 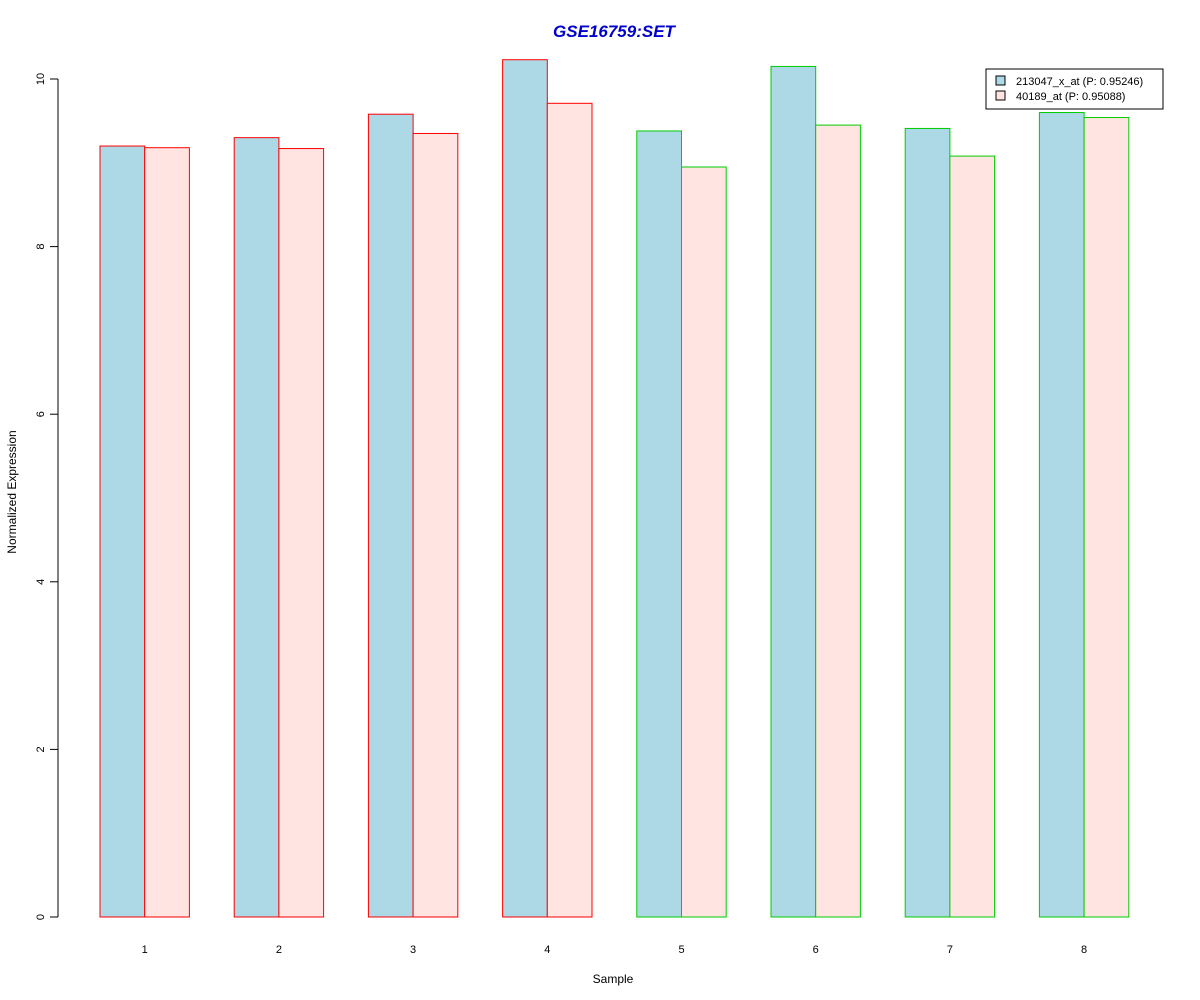 I want to click on x-tick-label: 7, so click(x=950, y=950).